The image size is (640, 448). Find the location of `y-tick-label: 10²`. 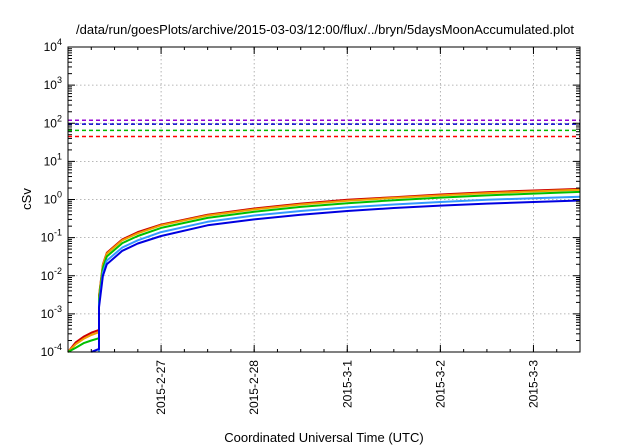

y-tick-label: 10² is located at coordinates (53, 121).